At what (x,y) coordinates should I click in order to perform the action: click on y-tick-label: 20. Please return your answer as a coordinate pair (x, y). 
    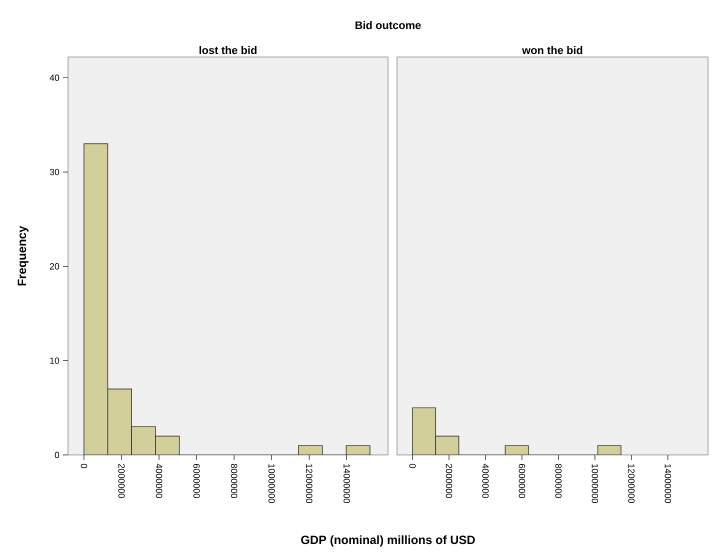
    Looking at the image, I should click on (55, 266).